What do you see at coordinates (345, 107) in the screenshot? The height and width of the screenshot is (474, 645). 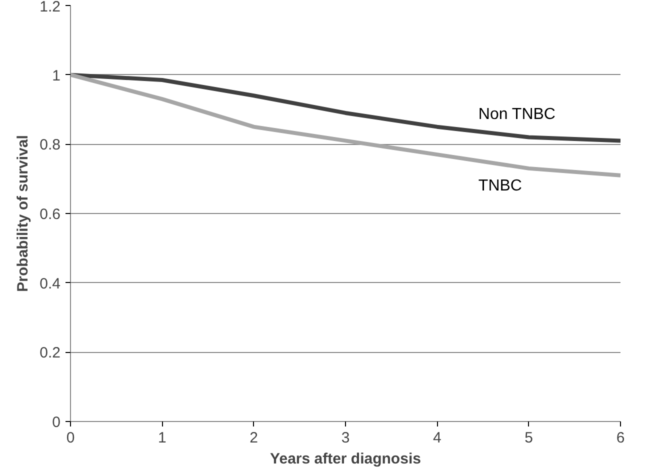 I see `line-series` at bounding box center [345, 107].